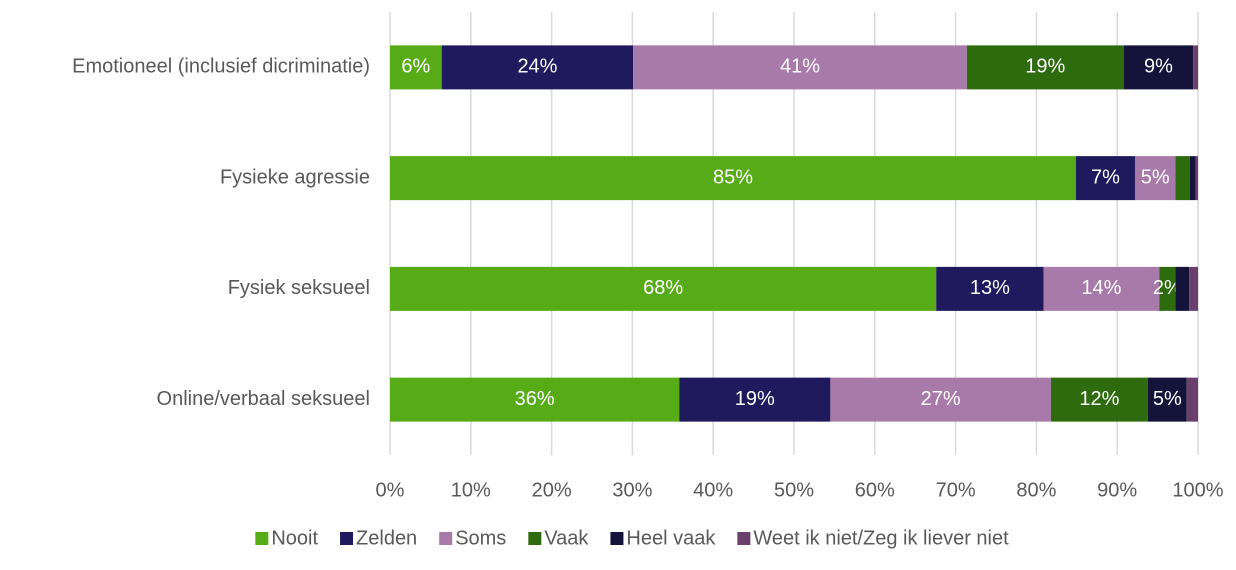  What do you see at coordinates (471, 490) in the screenshot?
I see `x-tick-label: 10%` at bounding box center [471, 490].